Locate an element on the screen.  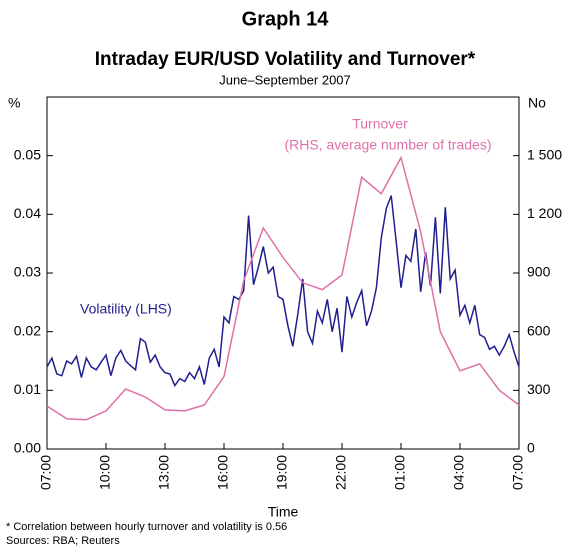
chart-subtitle: June–September 2007 is located at coordinates (285, 79).